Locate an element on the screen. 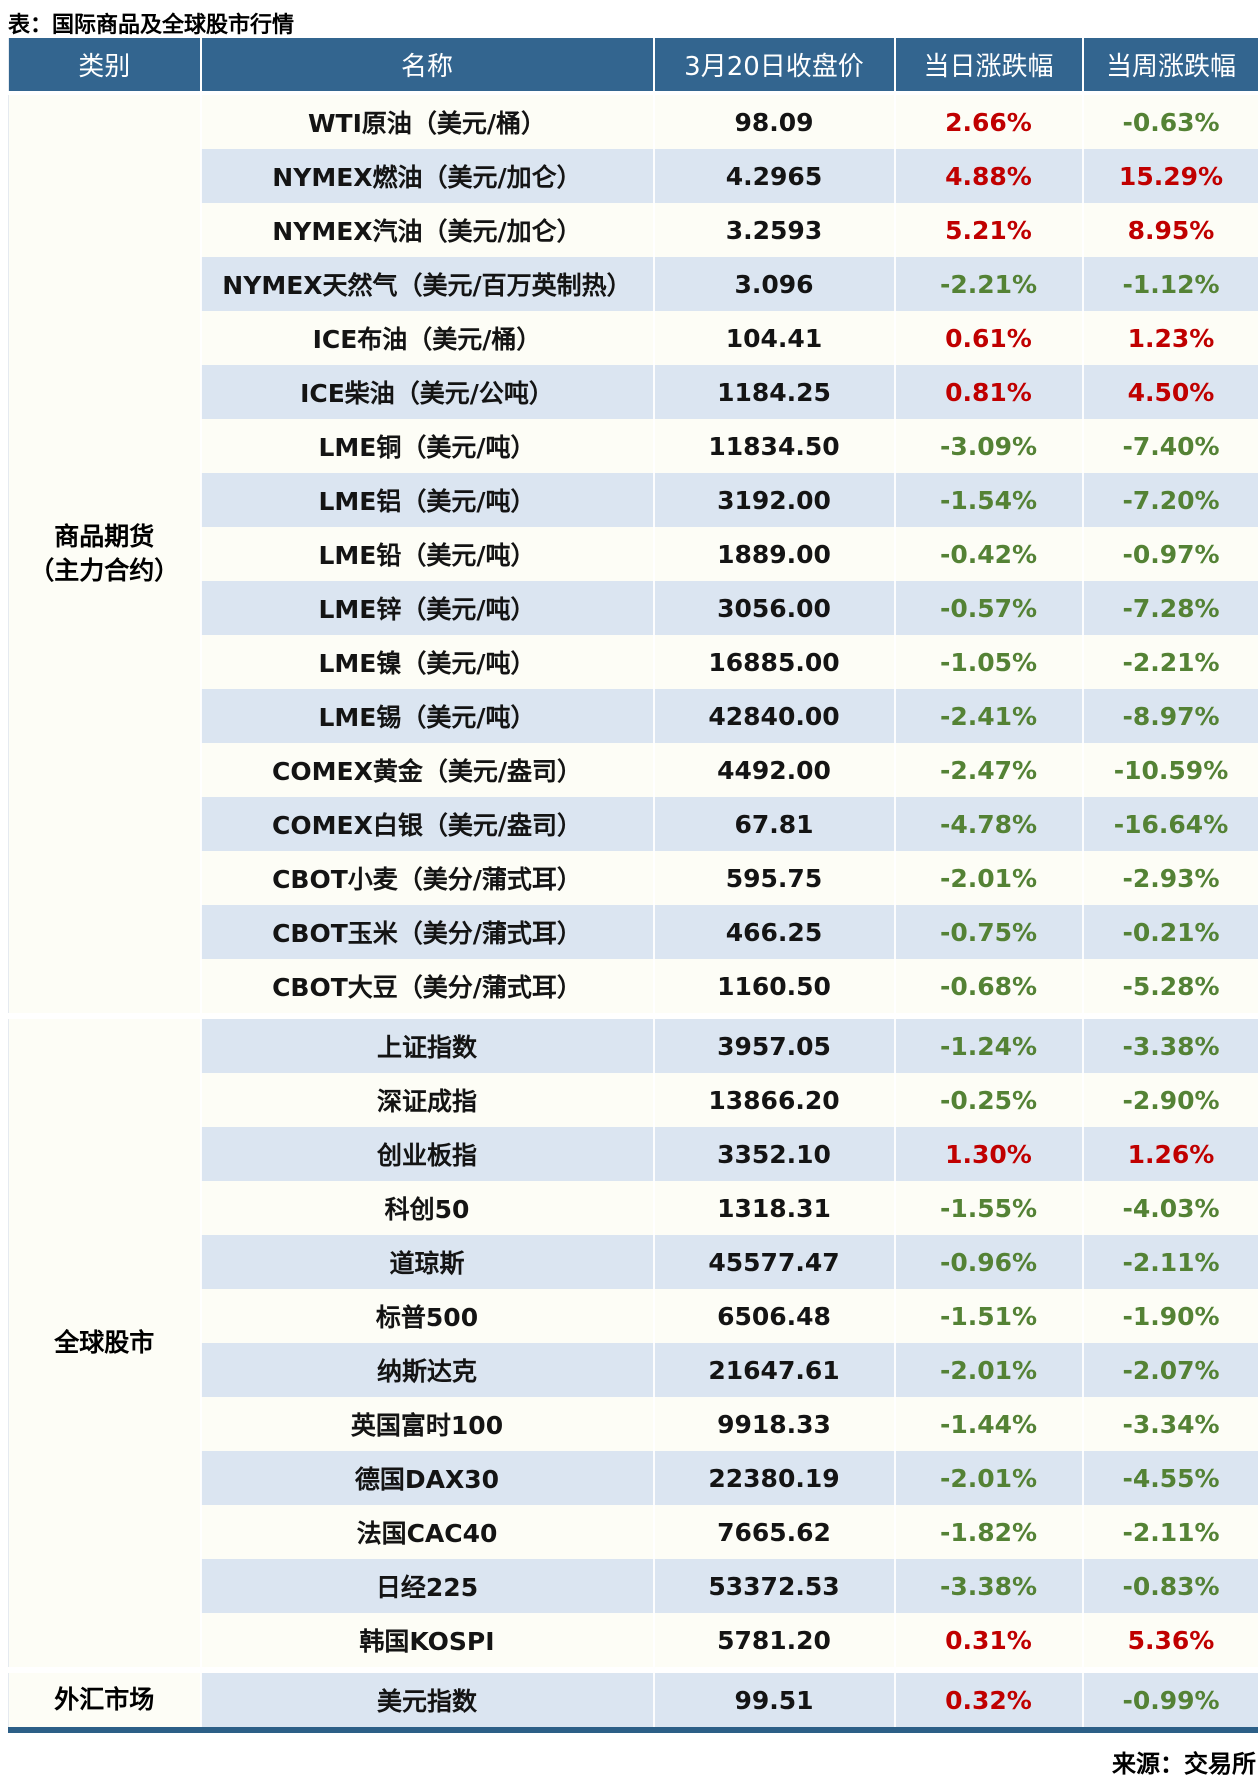  close-cell: 4.2965 is located at coordinates (774, 176).